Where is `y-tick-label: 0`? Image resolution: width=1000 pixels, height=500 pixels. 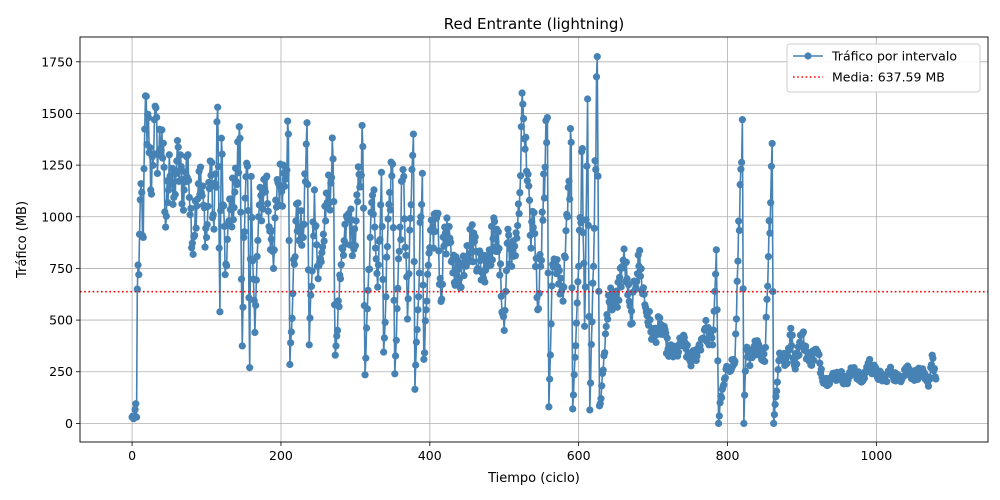
y-tick-label: 0 is located at coordinates (69, 423).